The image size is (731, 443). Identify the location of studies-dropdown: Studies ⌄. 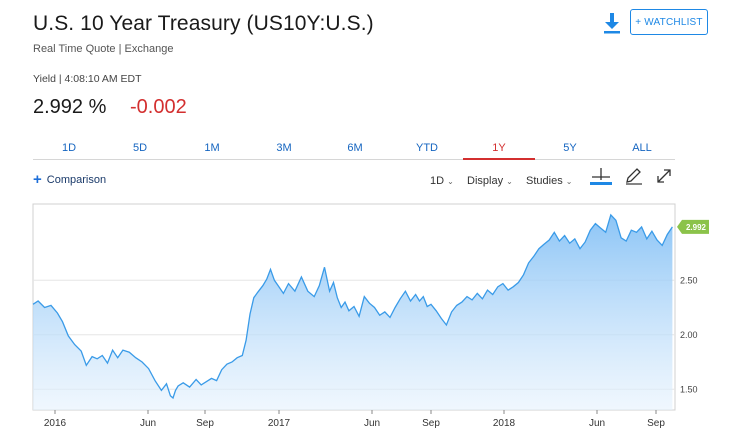
(549, 181).